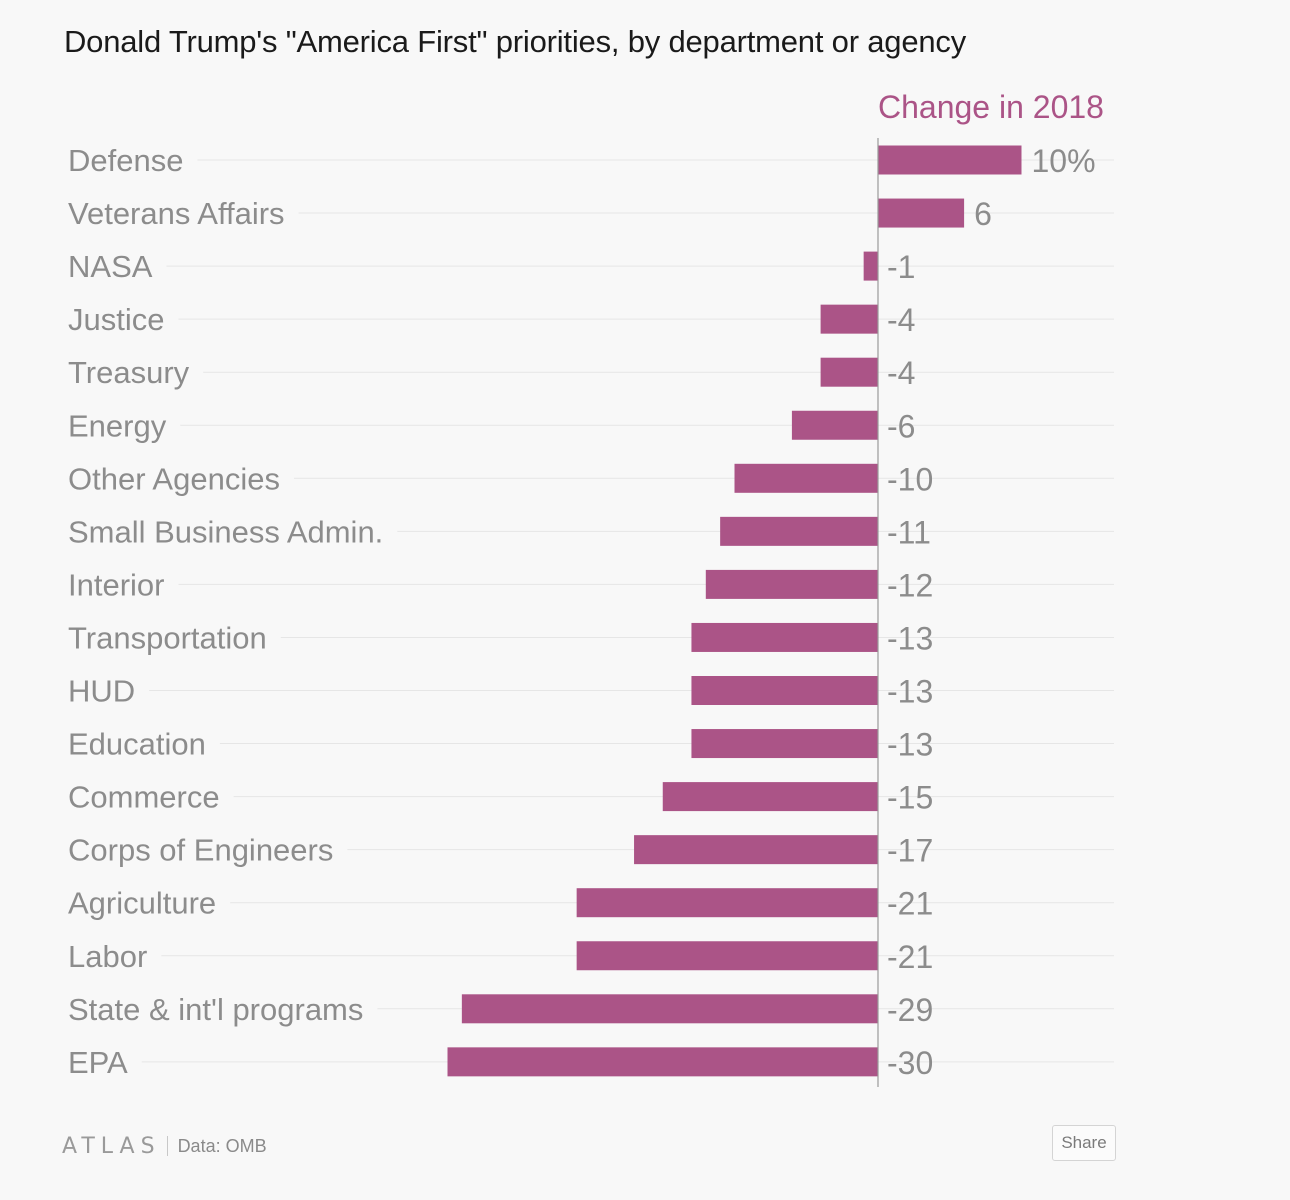 Image resolution: width=1290 pixels, height=1200 pixels. I want to click on category-label: Agriculture, so click(142, 903).